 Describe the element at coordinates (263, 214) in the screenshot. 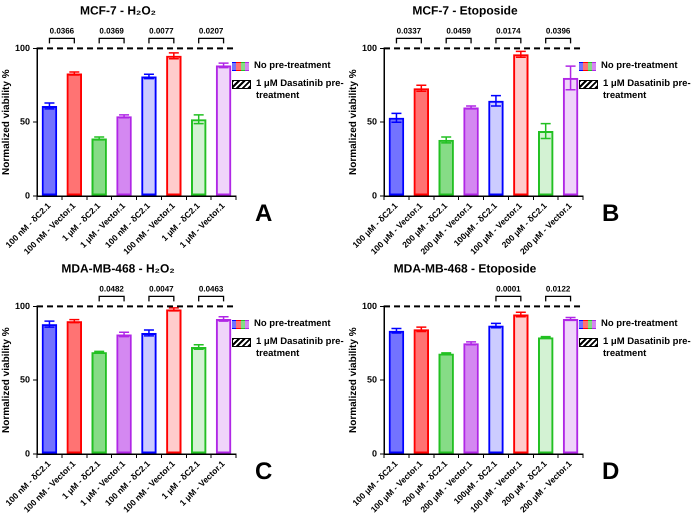

I see `text: A` at that location.